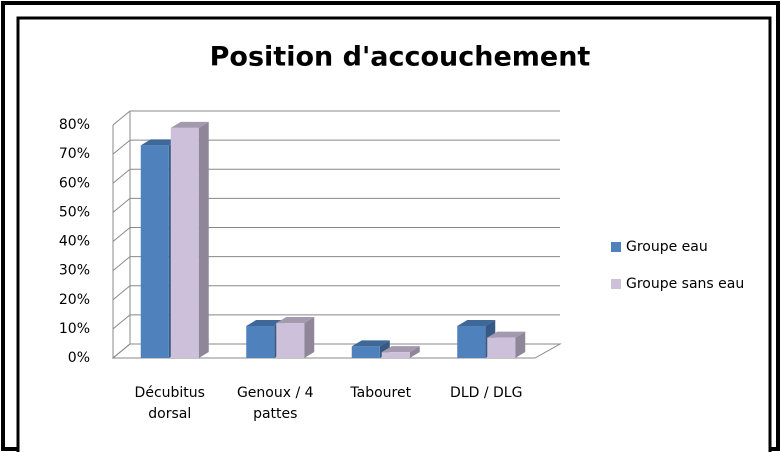 The image size is (781, 452). I want to click on x-tick-label: DLD / DLG, so click(486, 393).